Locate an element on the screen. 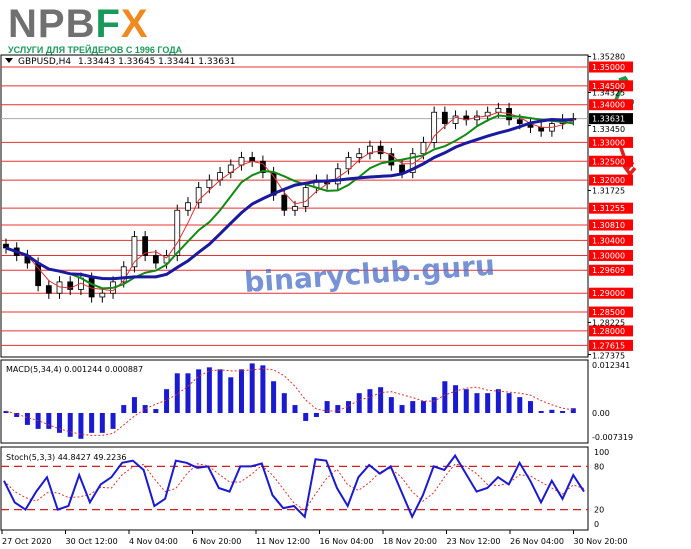 The image size is (691, 549). level-label: 1.29000 is located at coordinates (608, 293).